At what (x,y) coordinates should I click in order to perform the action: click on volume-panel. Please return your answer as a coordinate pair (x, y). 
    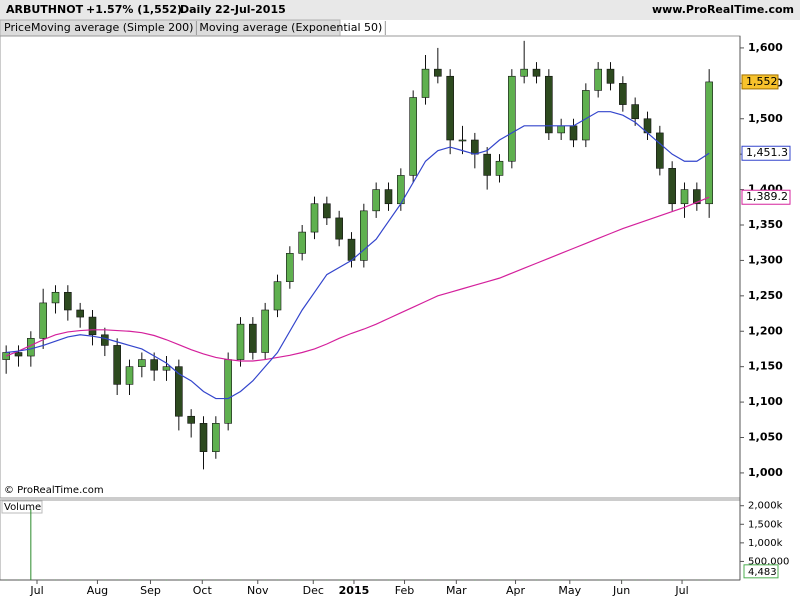
    Looking at the image, I should click on (370, 540).